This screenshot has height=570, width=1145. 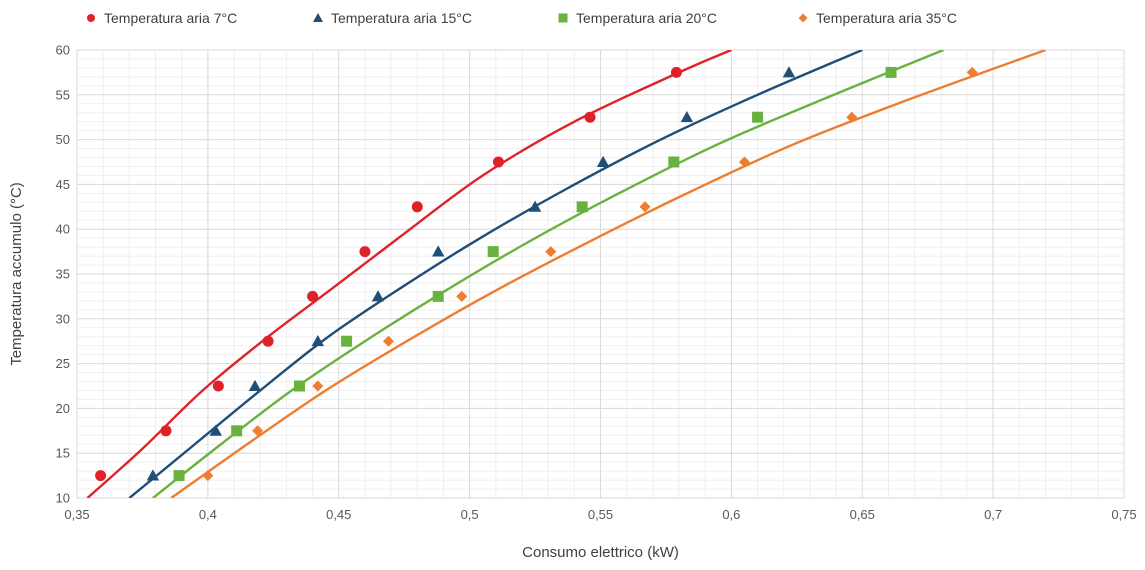 I want to click on y-tick-label: 35, so click(x=63, y=274).